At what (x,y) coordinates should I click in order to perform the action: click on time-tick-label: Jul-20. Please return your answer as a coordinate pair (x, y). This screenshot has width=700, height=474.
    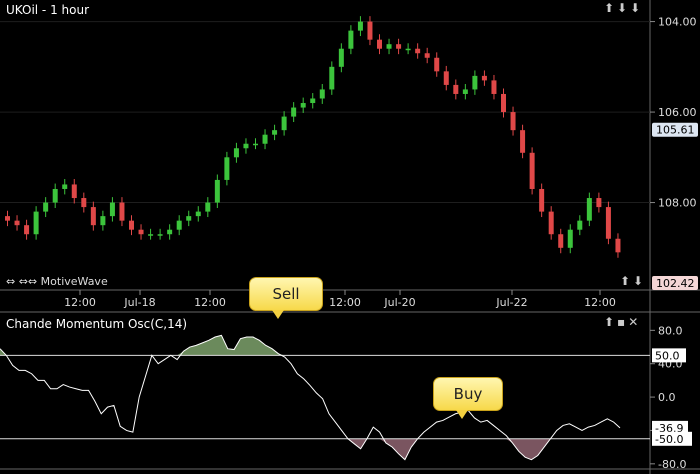
    Looking at the image, I should click on (399, 302).